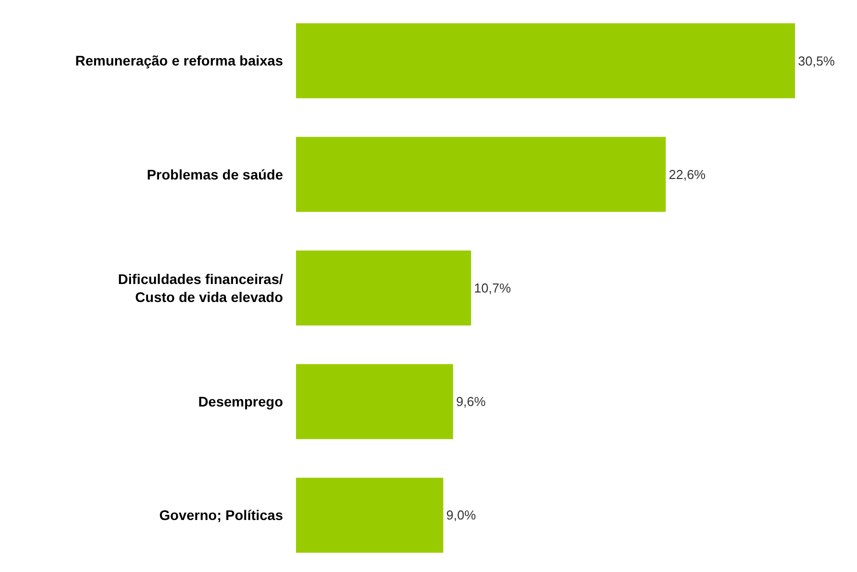 The image size is (857, 572). What do you see at coordinates (687, 174) in the screenshot?
I see `data-label: 22,6%` at bounding box center [687, 174].